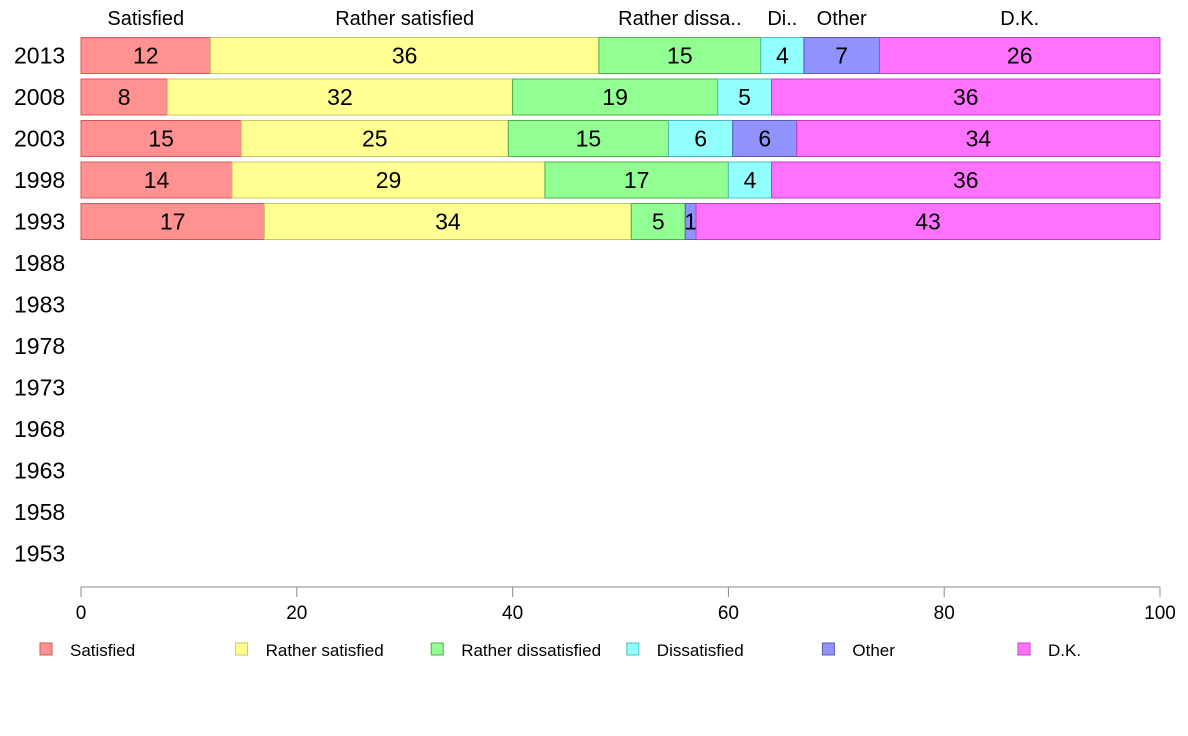 The image size is (1188, 736). I want to click on x-tick-label: 20, so click(296, 613).